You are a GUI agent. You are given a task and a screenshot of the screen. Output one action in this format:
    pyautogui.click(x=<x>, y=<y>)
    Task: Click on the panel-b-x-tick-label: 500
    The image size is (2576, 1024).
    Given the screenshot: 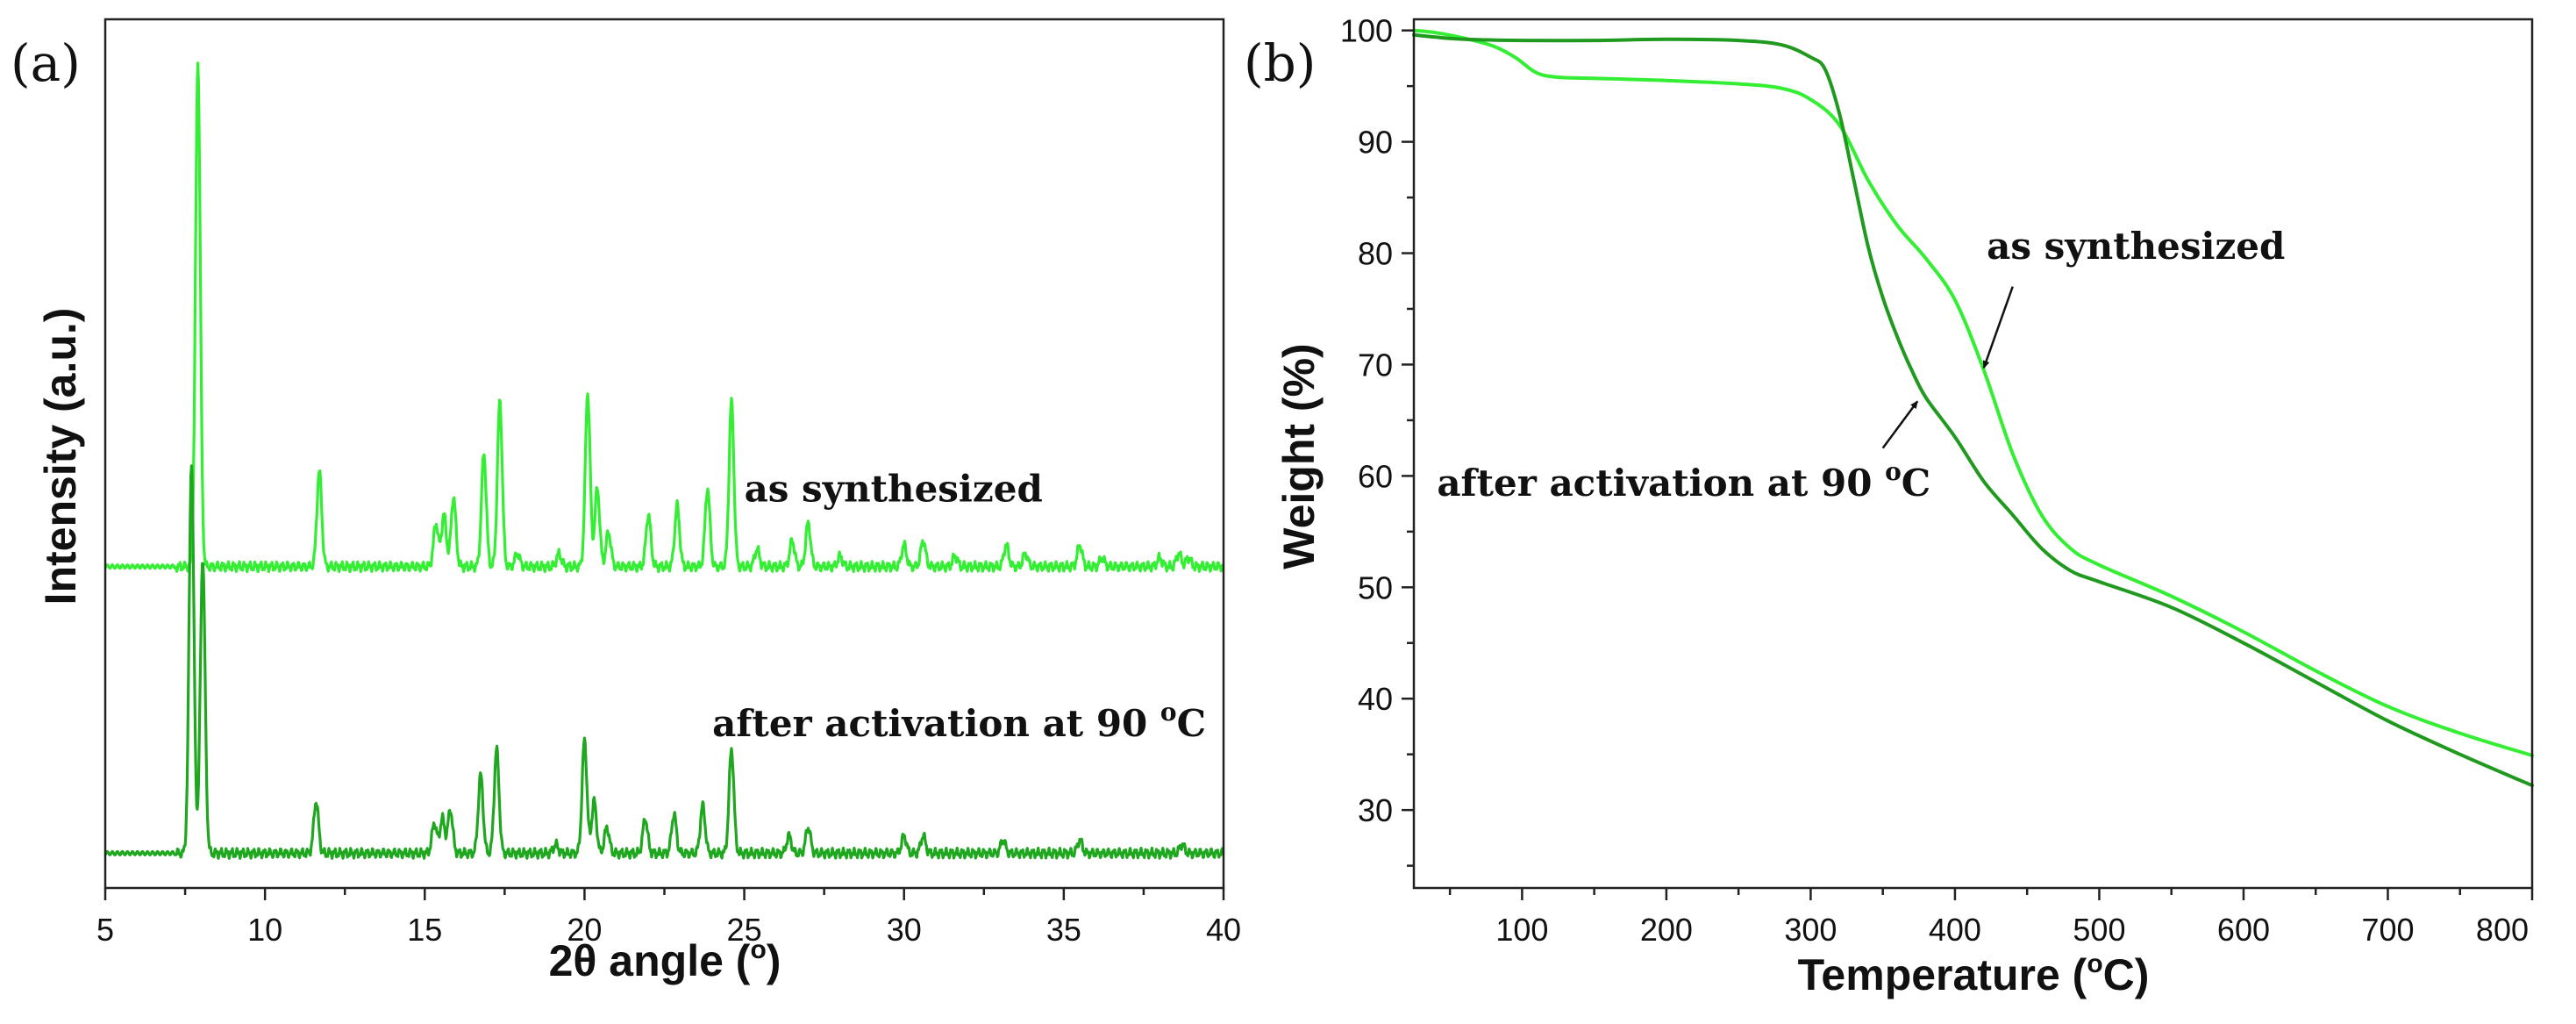 What is the action you would take?
    pyautogui.click(x=2099, y=930)
    